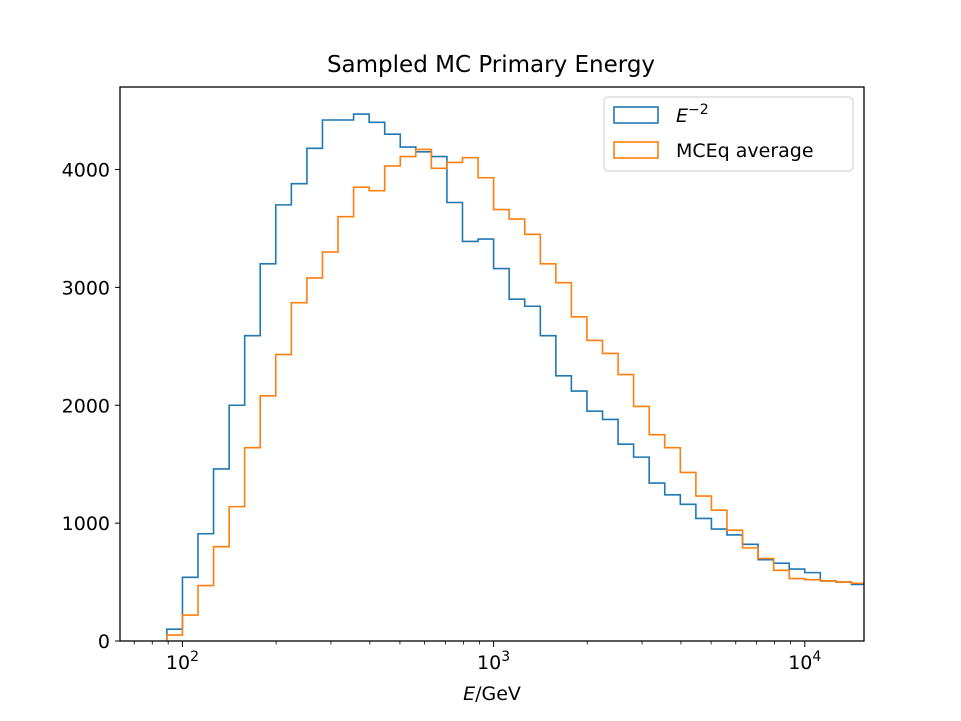  What do you see at coordinates (804, 661) in the screenshot?
I see `x-tick-label: 10⁴` at bounding box center [804, 661].